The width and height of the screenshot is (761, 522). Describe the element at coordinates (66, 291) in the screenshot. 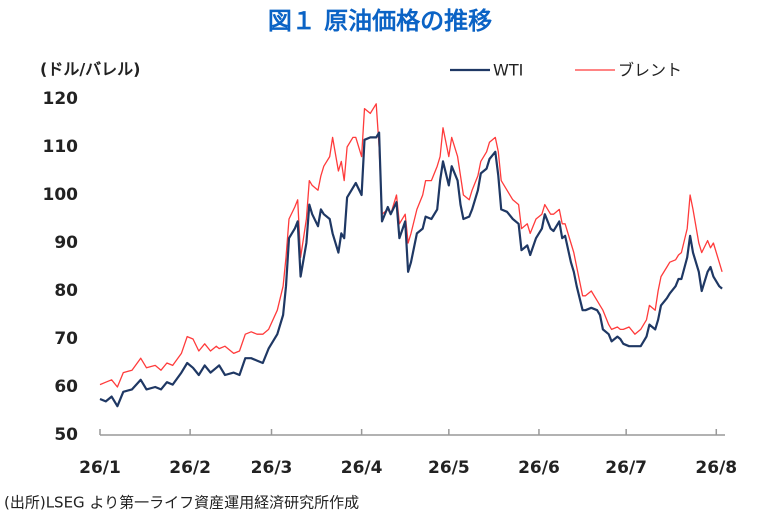

I see `y-tick-label: 80` at that location.